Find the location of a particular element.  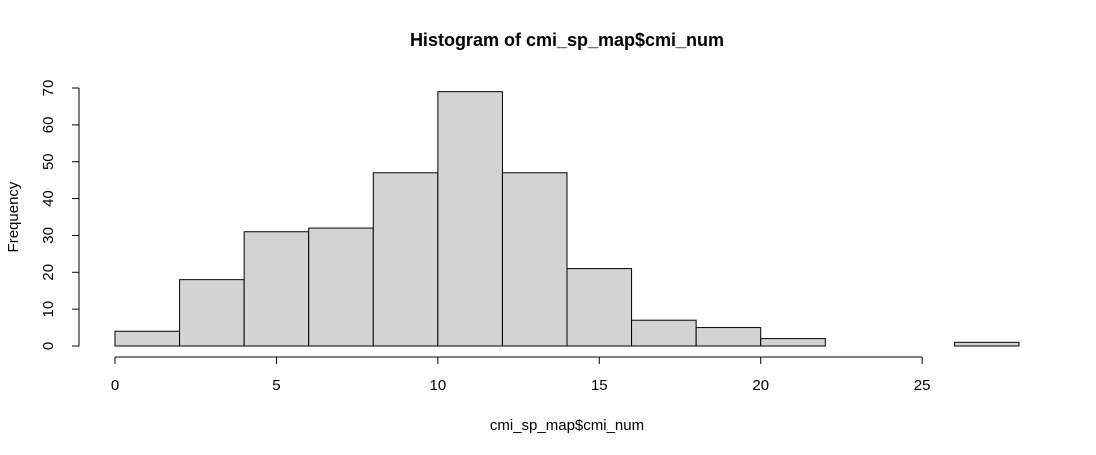

x-axis-label: cmi_sp_map$cmi_num is located at coordinates (567, 425).